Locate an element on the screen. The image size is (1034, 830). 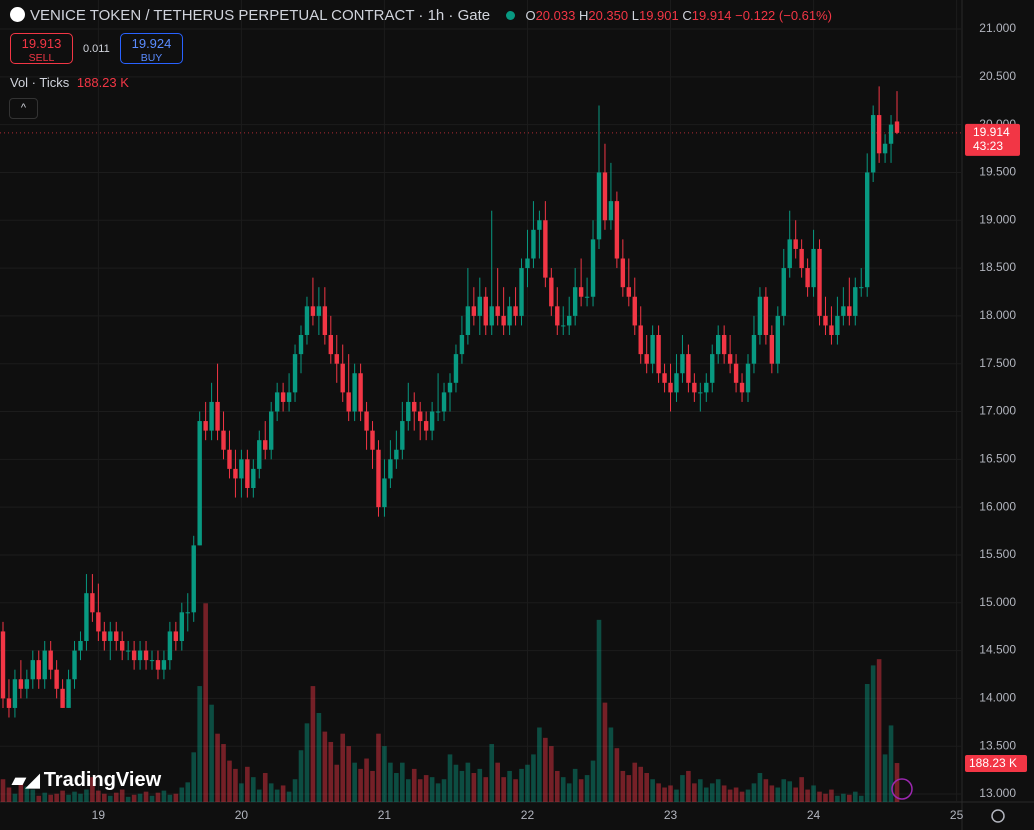
y-tick-label: 13.000 is located at coordinates (997, 793).